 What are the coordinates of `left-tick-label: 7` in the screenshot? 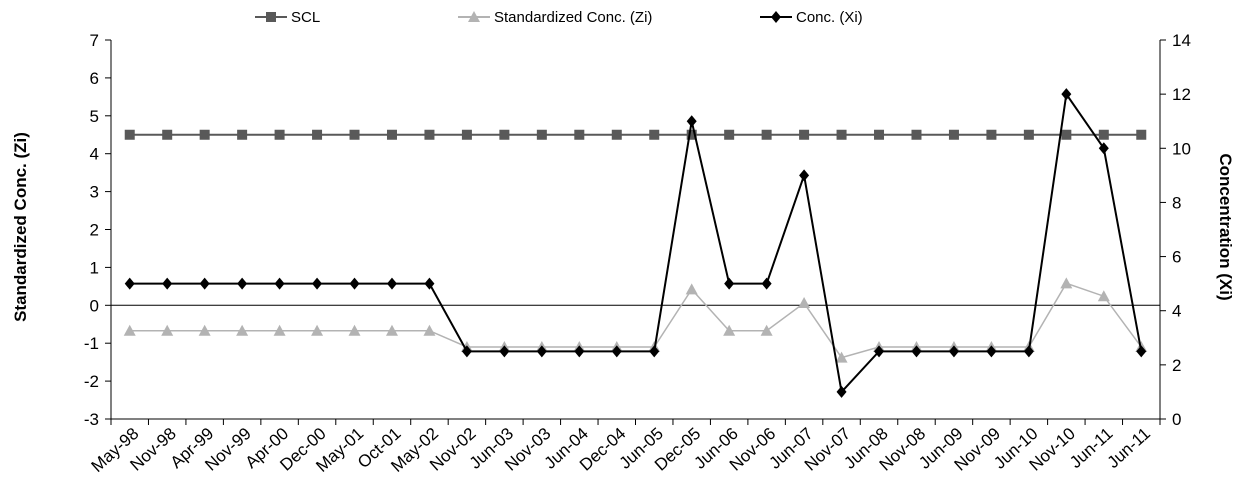 It's located at (94, 40).